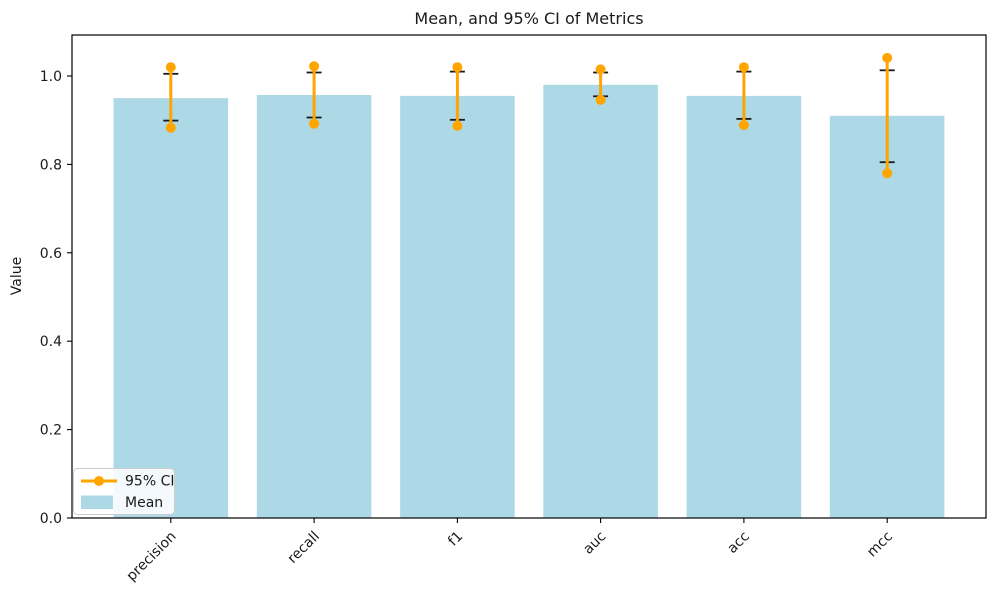 Image resolution: width=1000 pixels, height=600 pixels. What do you see at coordinates (51, 342) in the screenshot?
I see `y-tick-label: 0.4` at bounding box center [51, 342].